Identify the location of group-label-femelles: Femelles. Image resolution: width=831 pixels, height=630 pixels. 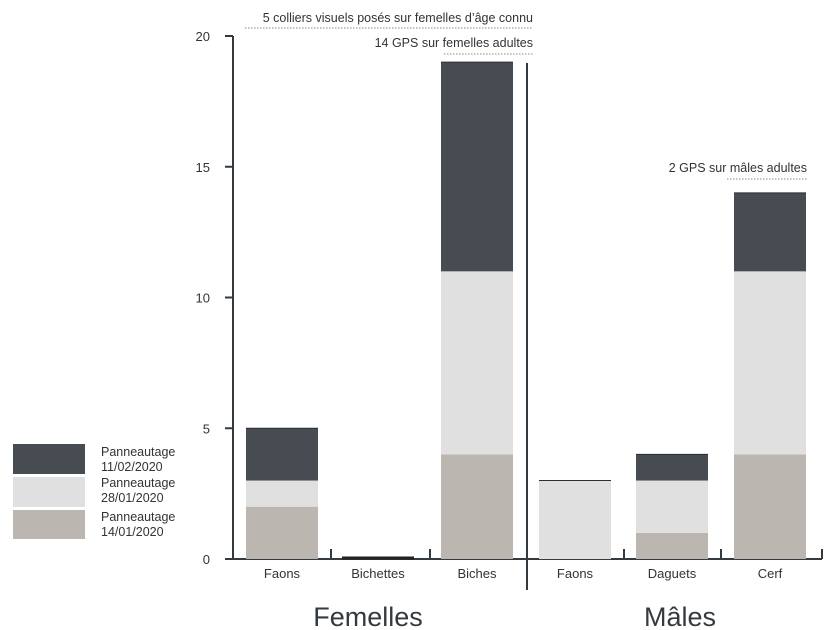
(368, 616).